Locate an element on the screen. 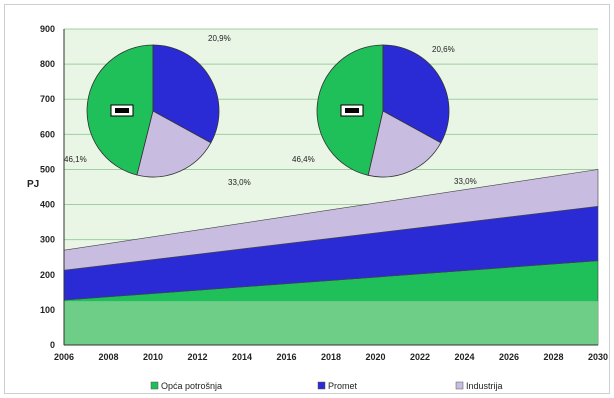  y-tick-label: 600 is located at coordinates (47, 134).